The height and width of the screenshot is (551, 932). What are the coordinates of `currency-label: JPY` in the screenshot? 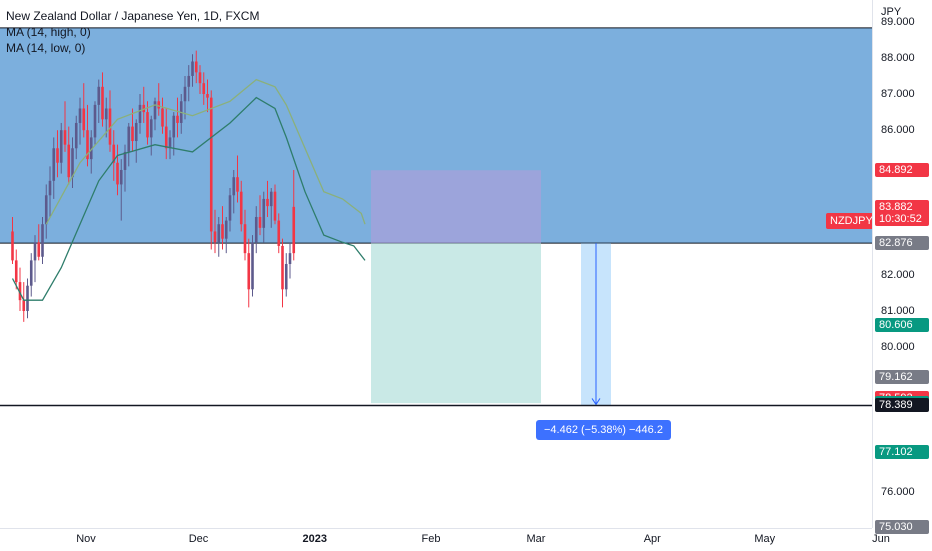 It's located at (891, 12).